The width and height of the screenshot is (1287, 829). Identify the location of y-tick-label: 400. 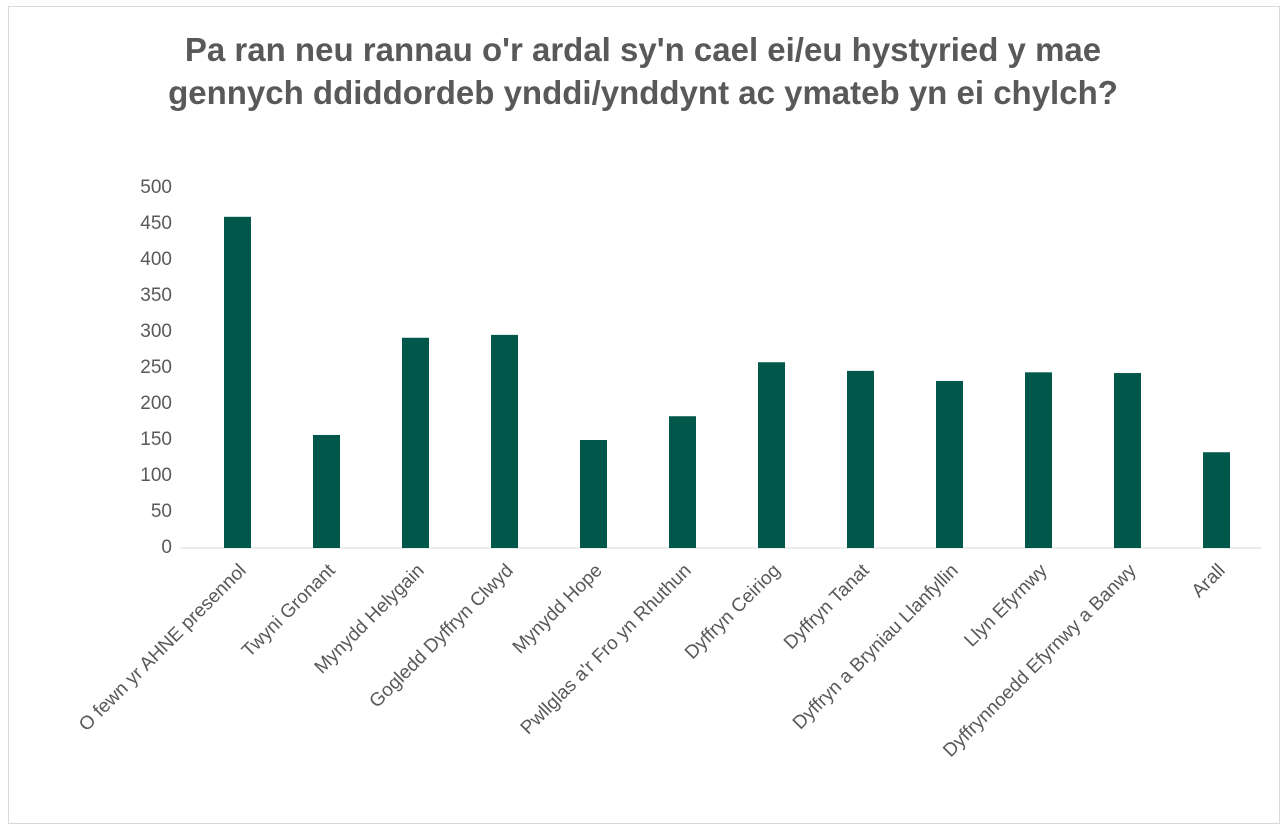
(156, 259).